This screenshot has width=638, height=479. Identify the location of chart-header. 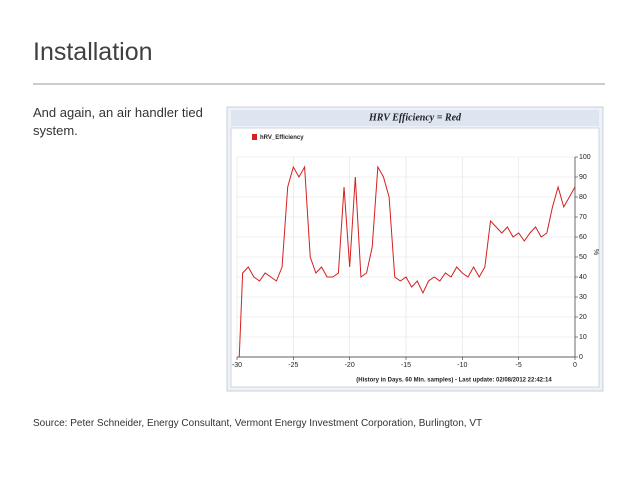
(415, 118).